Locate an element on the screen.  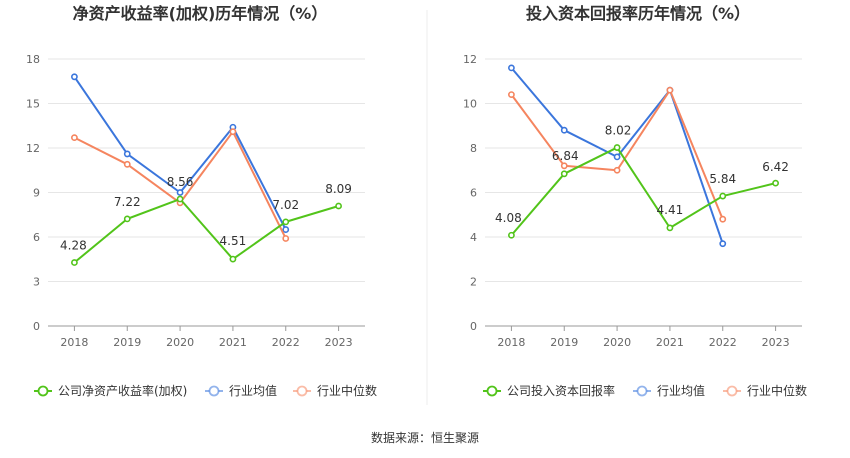
data-label: 7.22 is located at coordinates (127, 202).